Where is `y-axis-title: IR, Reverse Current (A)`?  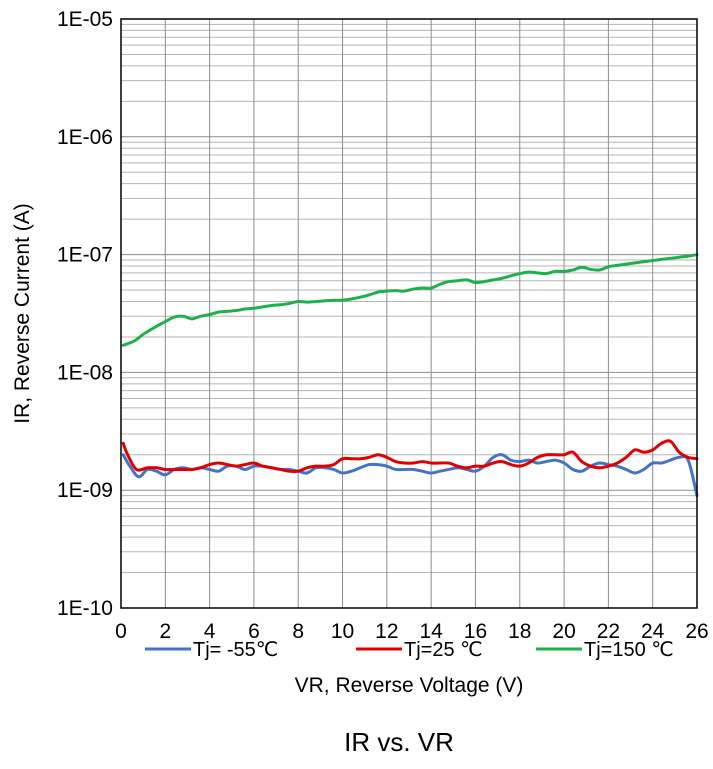 y-axis-title: IR, Reverse Current (A) is located at coordinates (22, 313).